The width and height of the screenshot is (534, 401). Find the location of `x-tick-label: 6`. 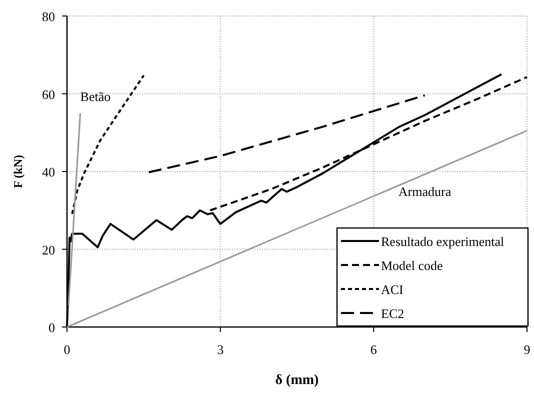

x-tick-label: 6 is located at coordinates (374, 349).